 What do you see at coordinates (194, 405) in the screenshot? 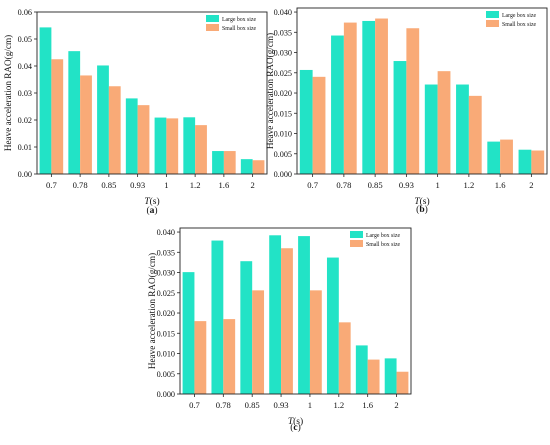
I see `x-tick-label: 0.7` at bounding box center [194, 405].